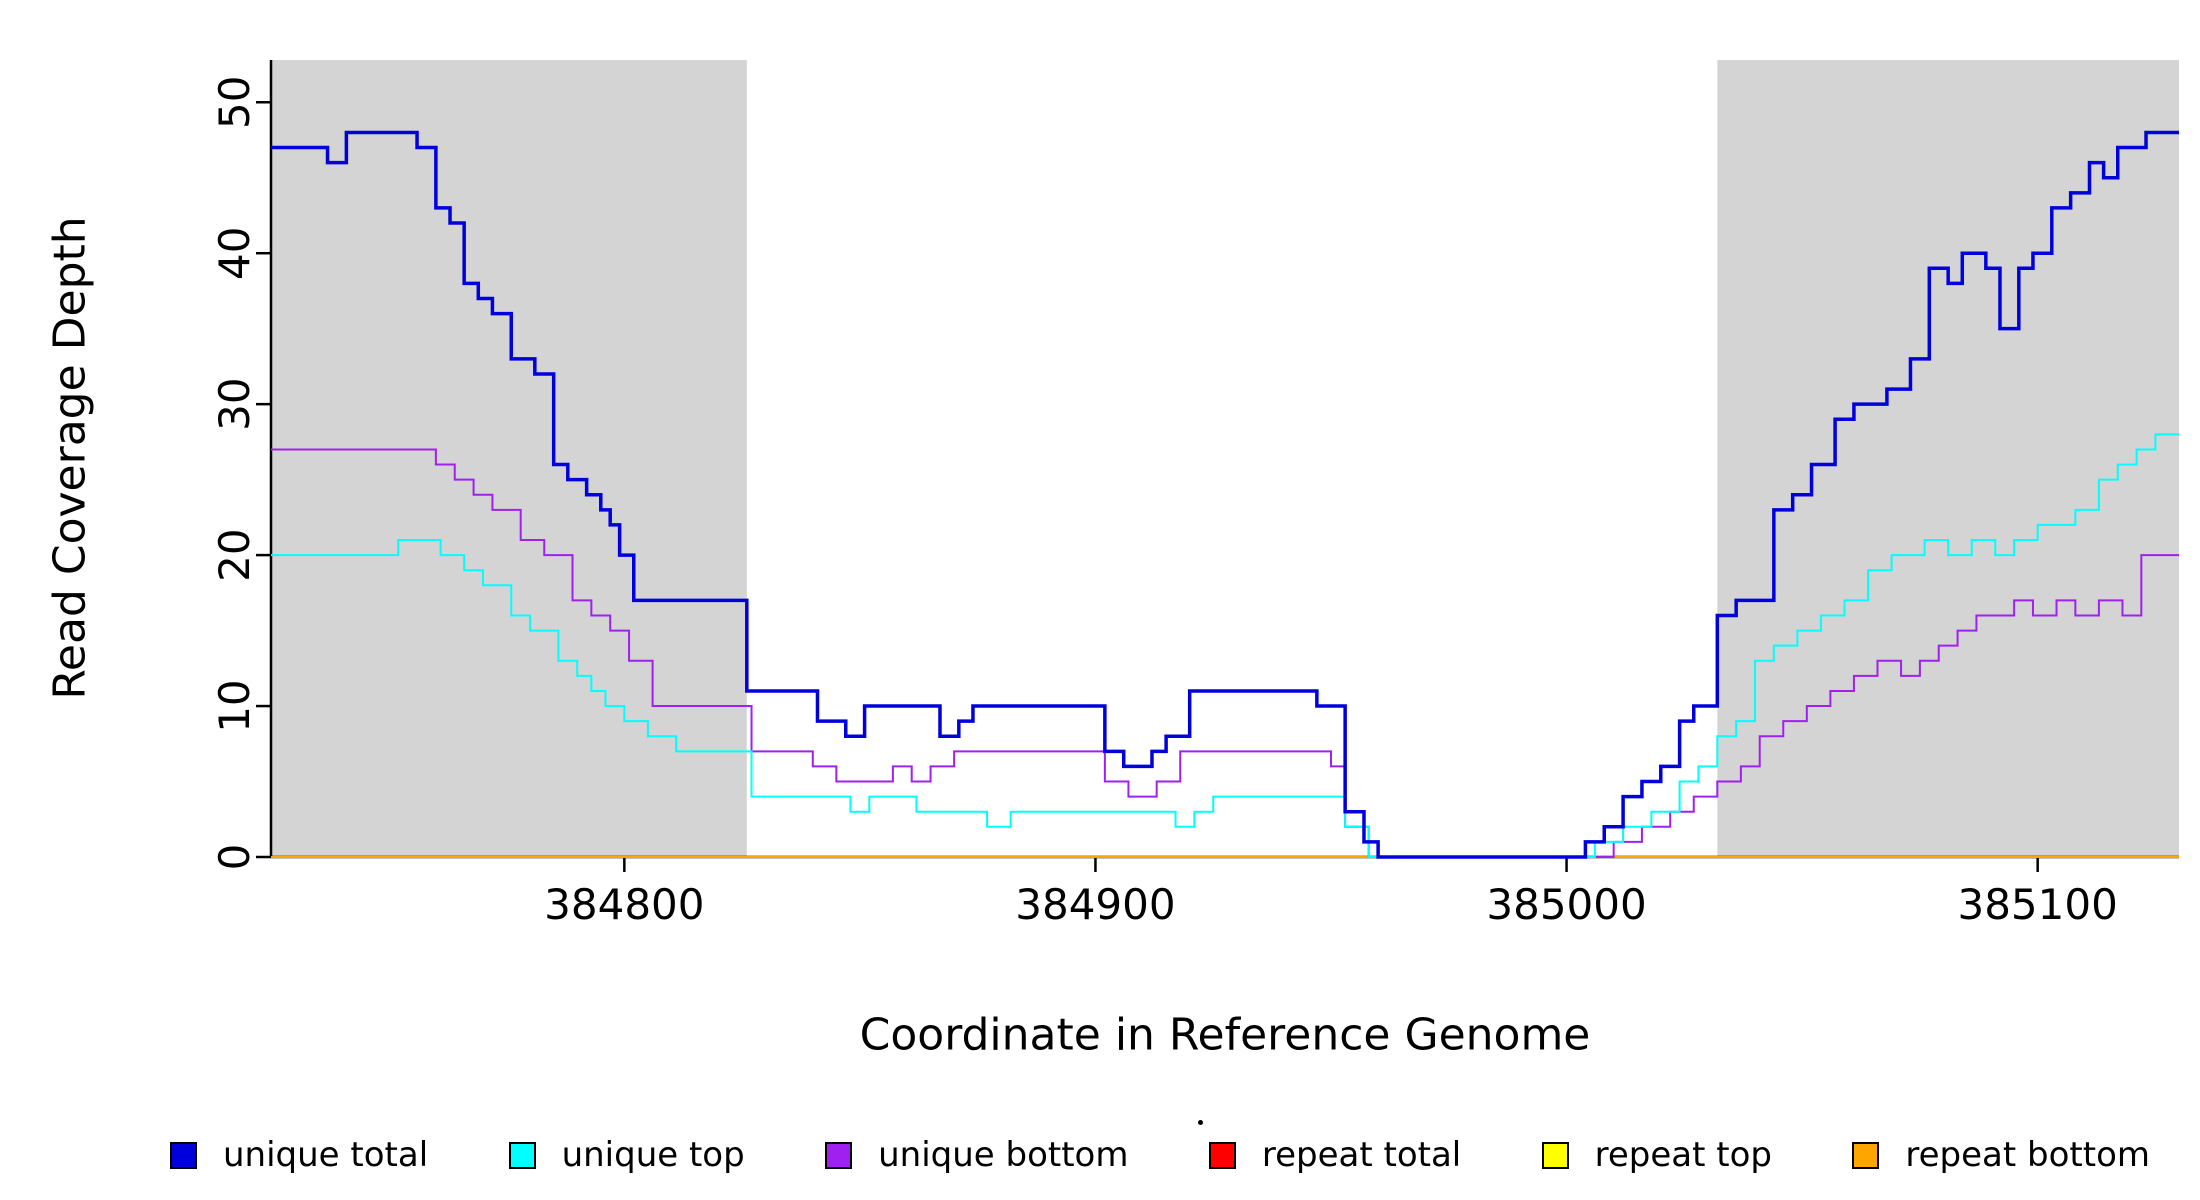  Describe the element at coordinates (1566, 904) in the screenshot. I see `x-tick-label: 385000` at that location.